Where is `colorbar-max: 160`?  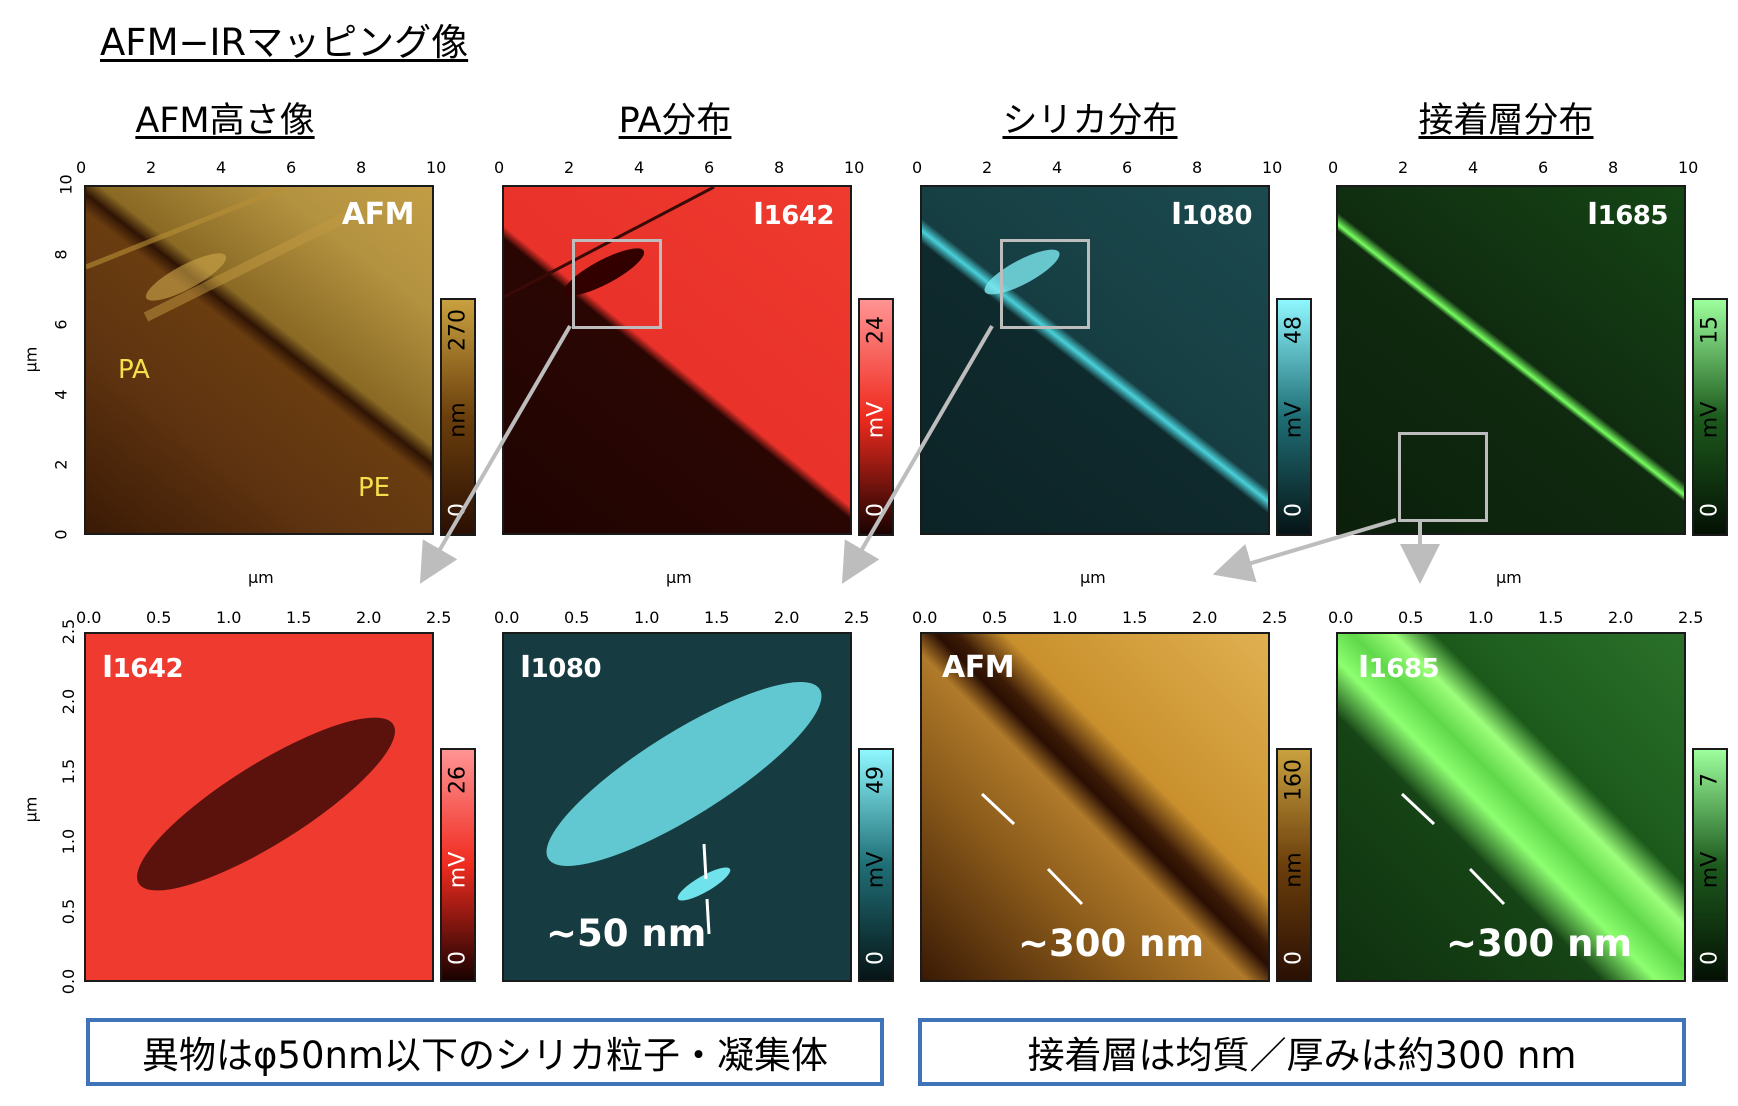
colorbar-max: 160 is located at coordinates (1294, 780).